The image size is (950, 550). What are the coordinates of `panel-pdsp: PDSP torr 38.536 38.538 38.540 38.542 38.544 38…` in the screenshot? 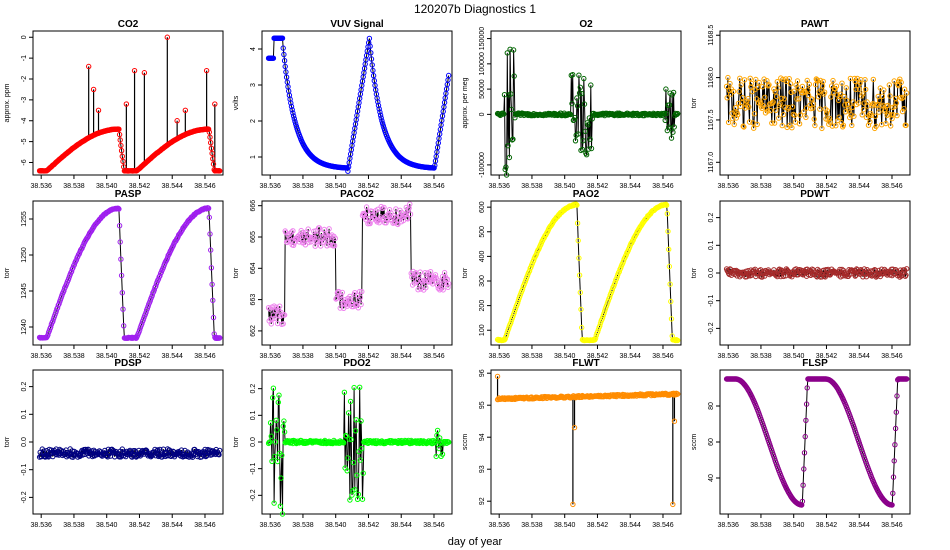 It's located at (114, 443).